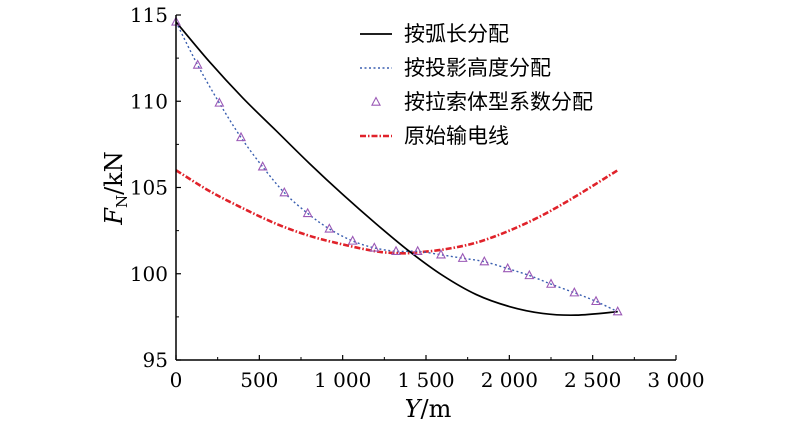 Image resolution: width=800 pixels, height=425 pixels. What do you see at coordinates (122, 201) in the screenshot?
I see `y-axis-title-subscript: N` at bounding box center [122, 201].